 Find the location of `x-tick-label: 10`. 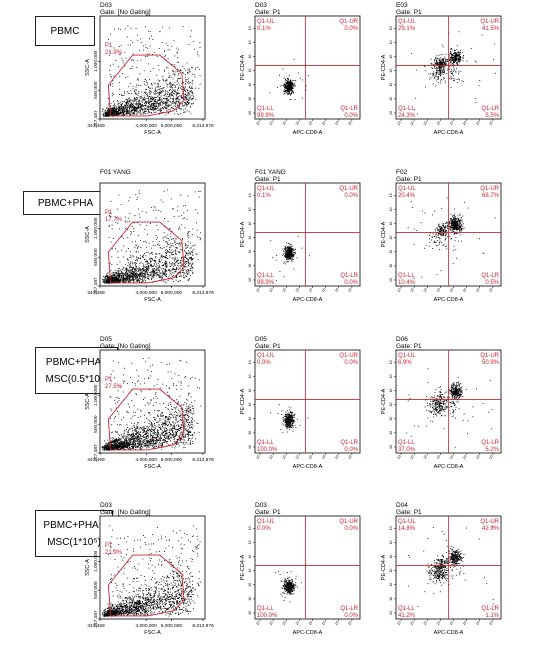

x-tick-label: 10 is located at coordinates (349, 290).